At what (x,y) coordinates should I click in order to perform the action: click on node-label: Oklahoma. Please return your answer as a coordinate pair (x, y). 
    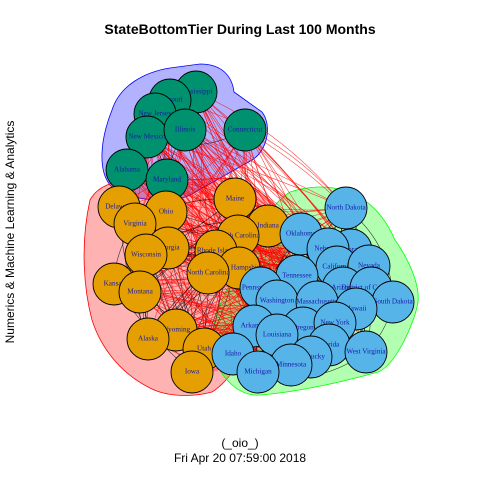
    Looking at the image, I should click on (301, 234).